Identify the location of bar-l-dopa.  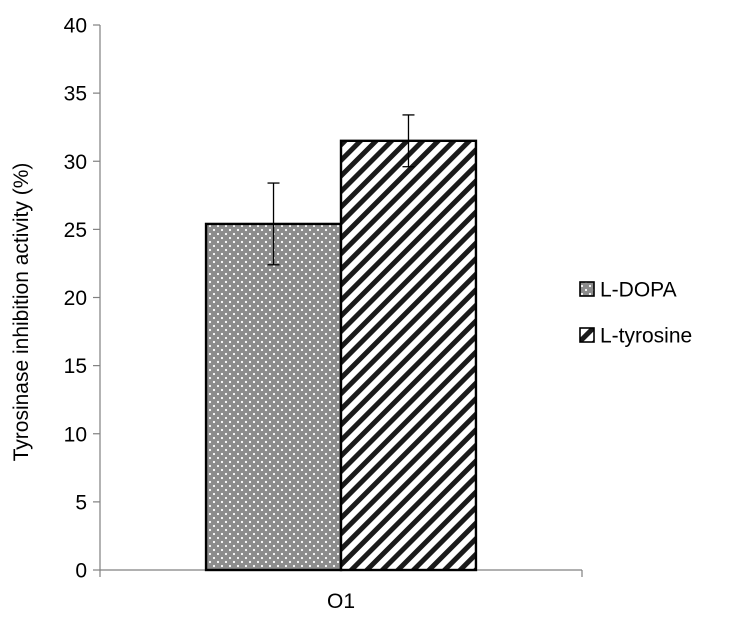
(273, 397).